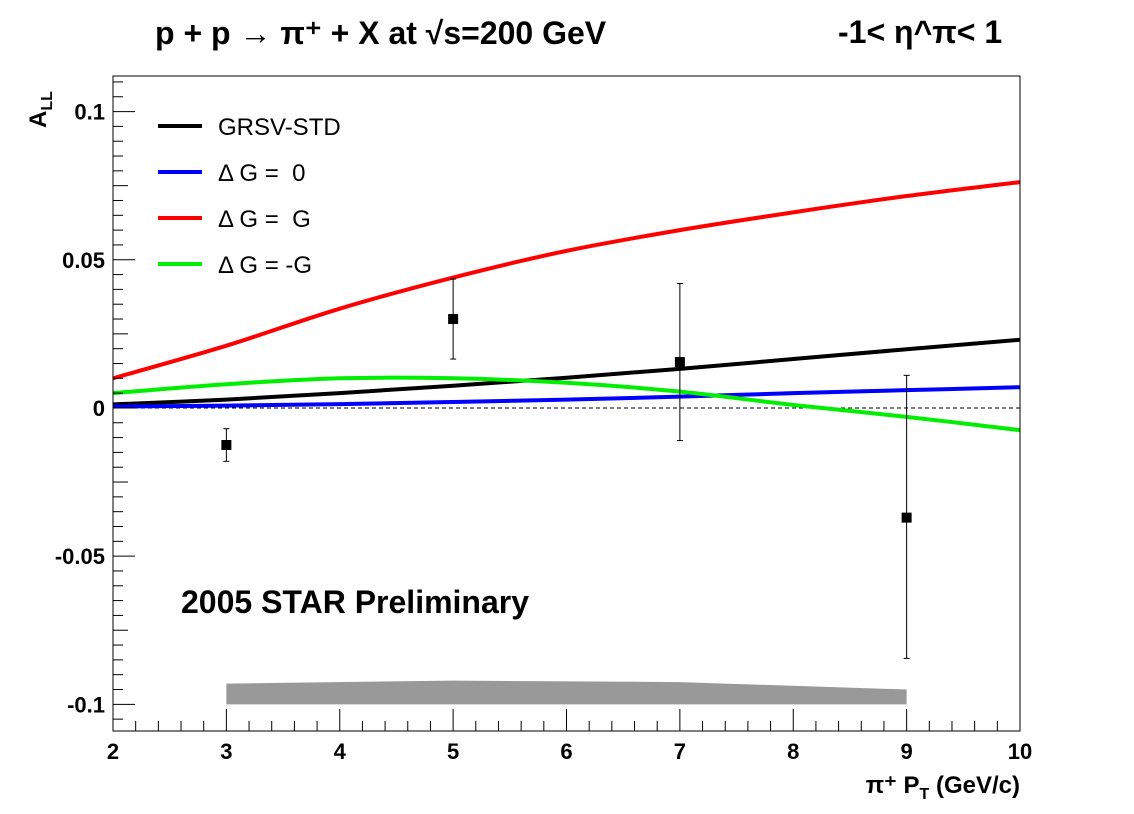  Describe the element at coordinates (279, 127) in the screenshot. I see `legend-label: GRSV-STD` at that location.